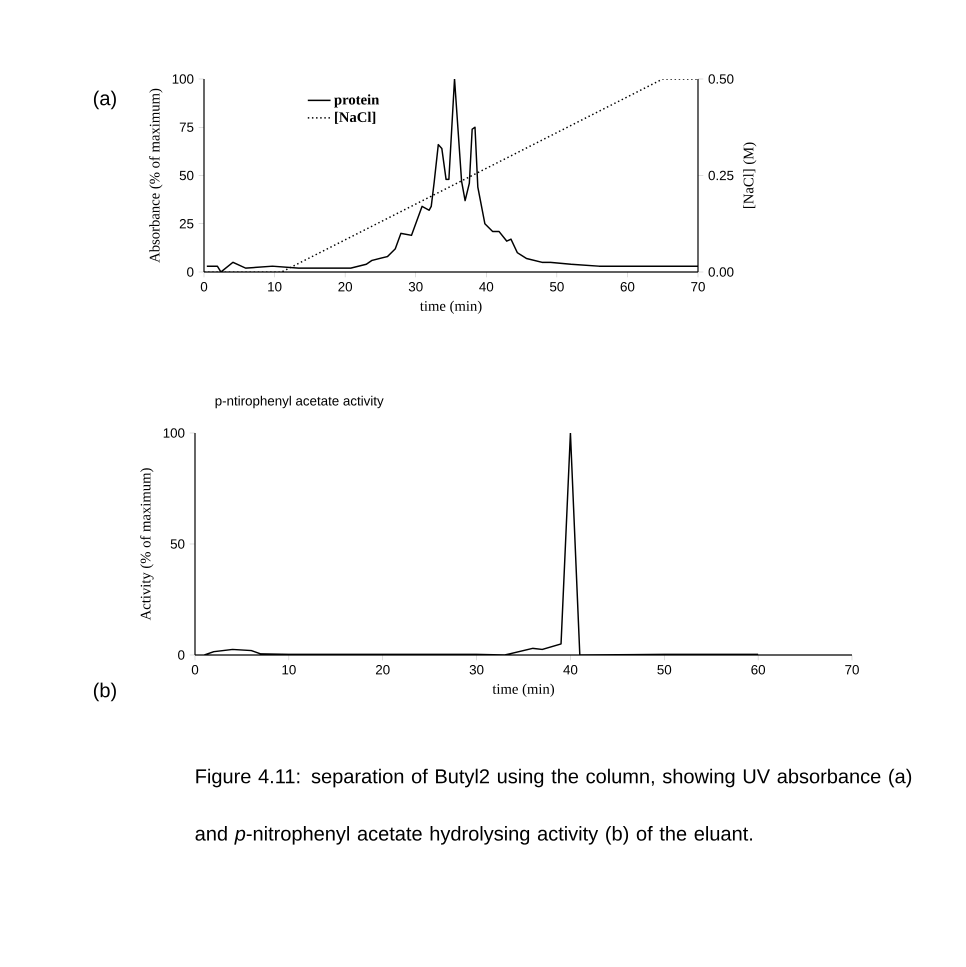 The width and height of the screenshot is (966, 967). I want to click on y2-axis-title: [NaCl] (M), so click(749, 175).